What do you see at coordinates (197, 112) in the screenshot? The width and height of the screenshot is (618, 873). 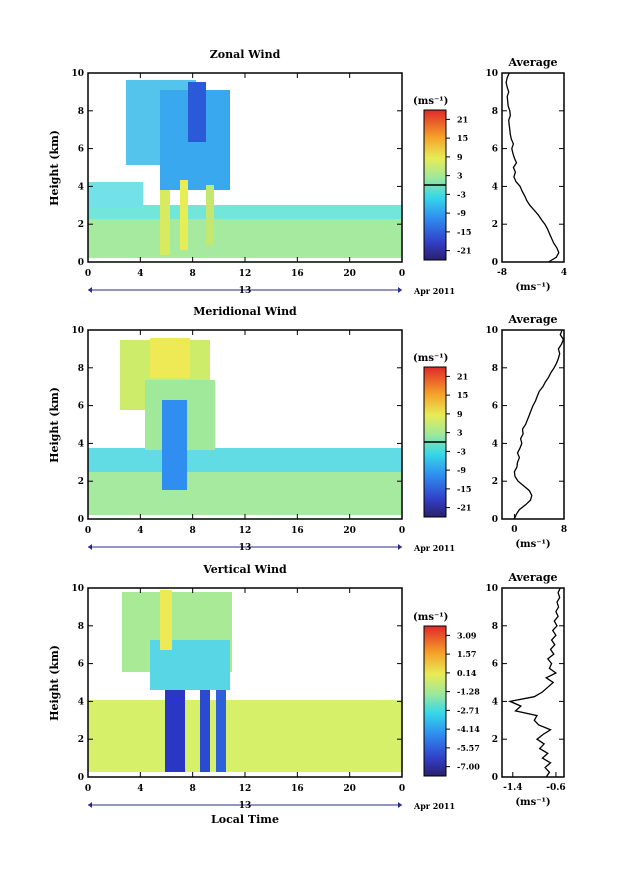 I see `zonal-core` at bounding box center [197, 112].